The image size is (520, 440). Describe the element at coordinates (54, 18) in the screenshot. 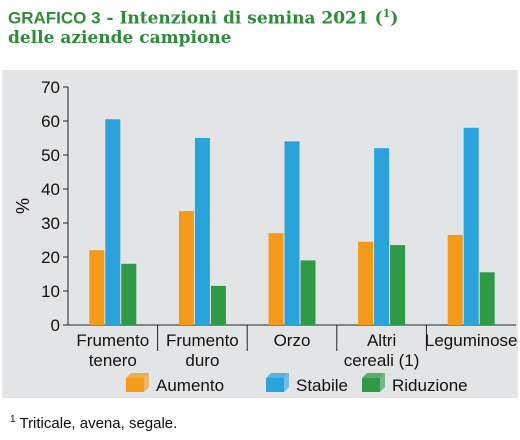

I see `title-prefix: GRAFICO 3` at that location.